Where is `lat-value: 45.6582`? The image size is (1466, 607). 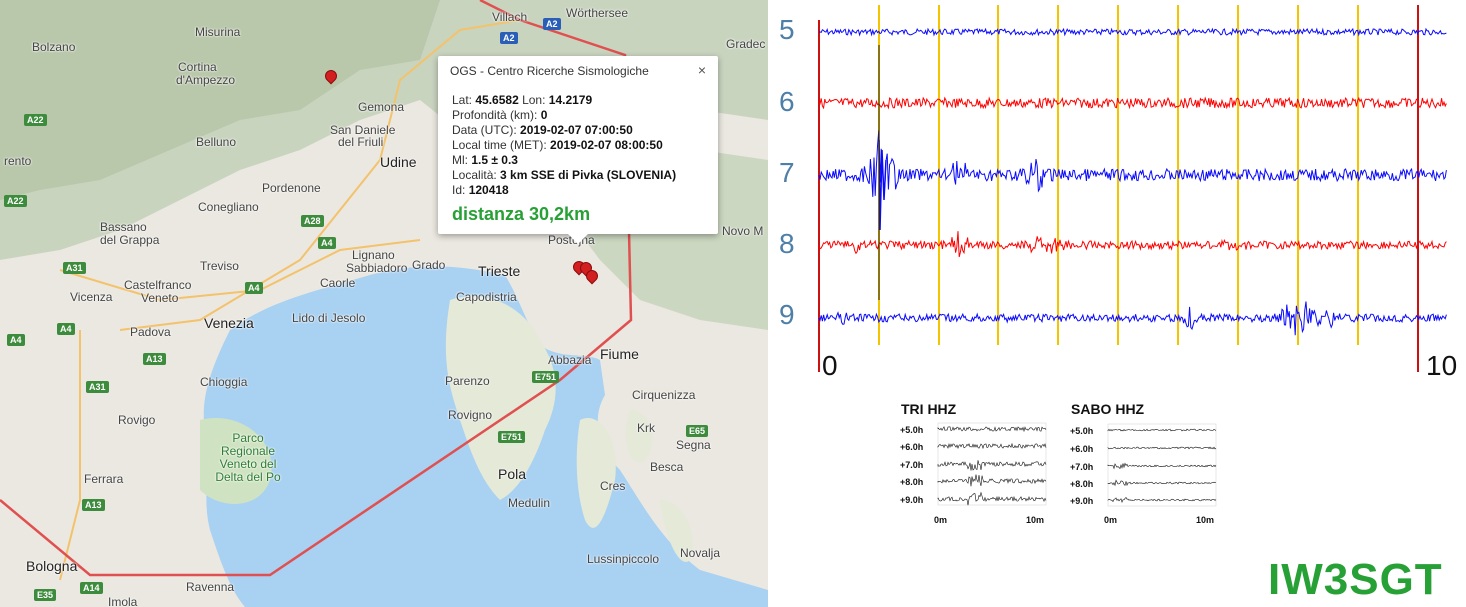 lat-value: 45.6582 is located at coordinates (497, 100).